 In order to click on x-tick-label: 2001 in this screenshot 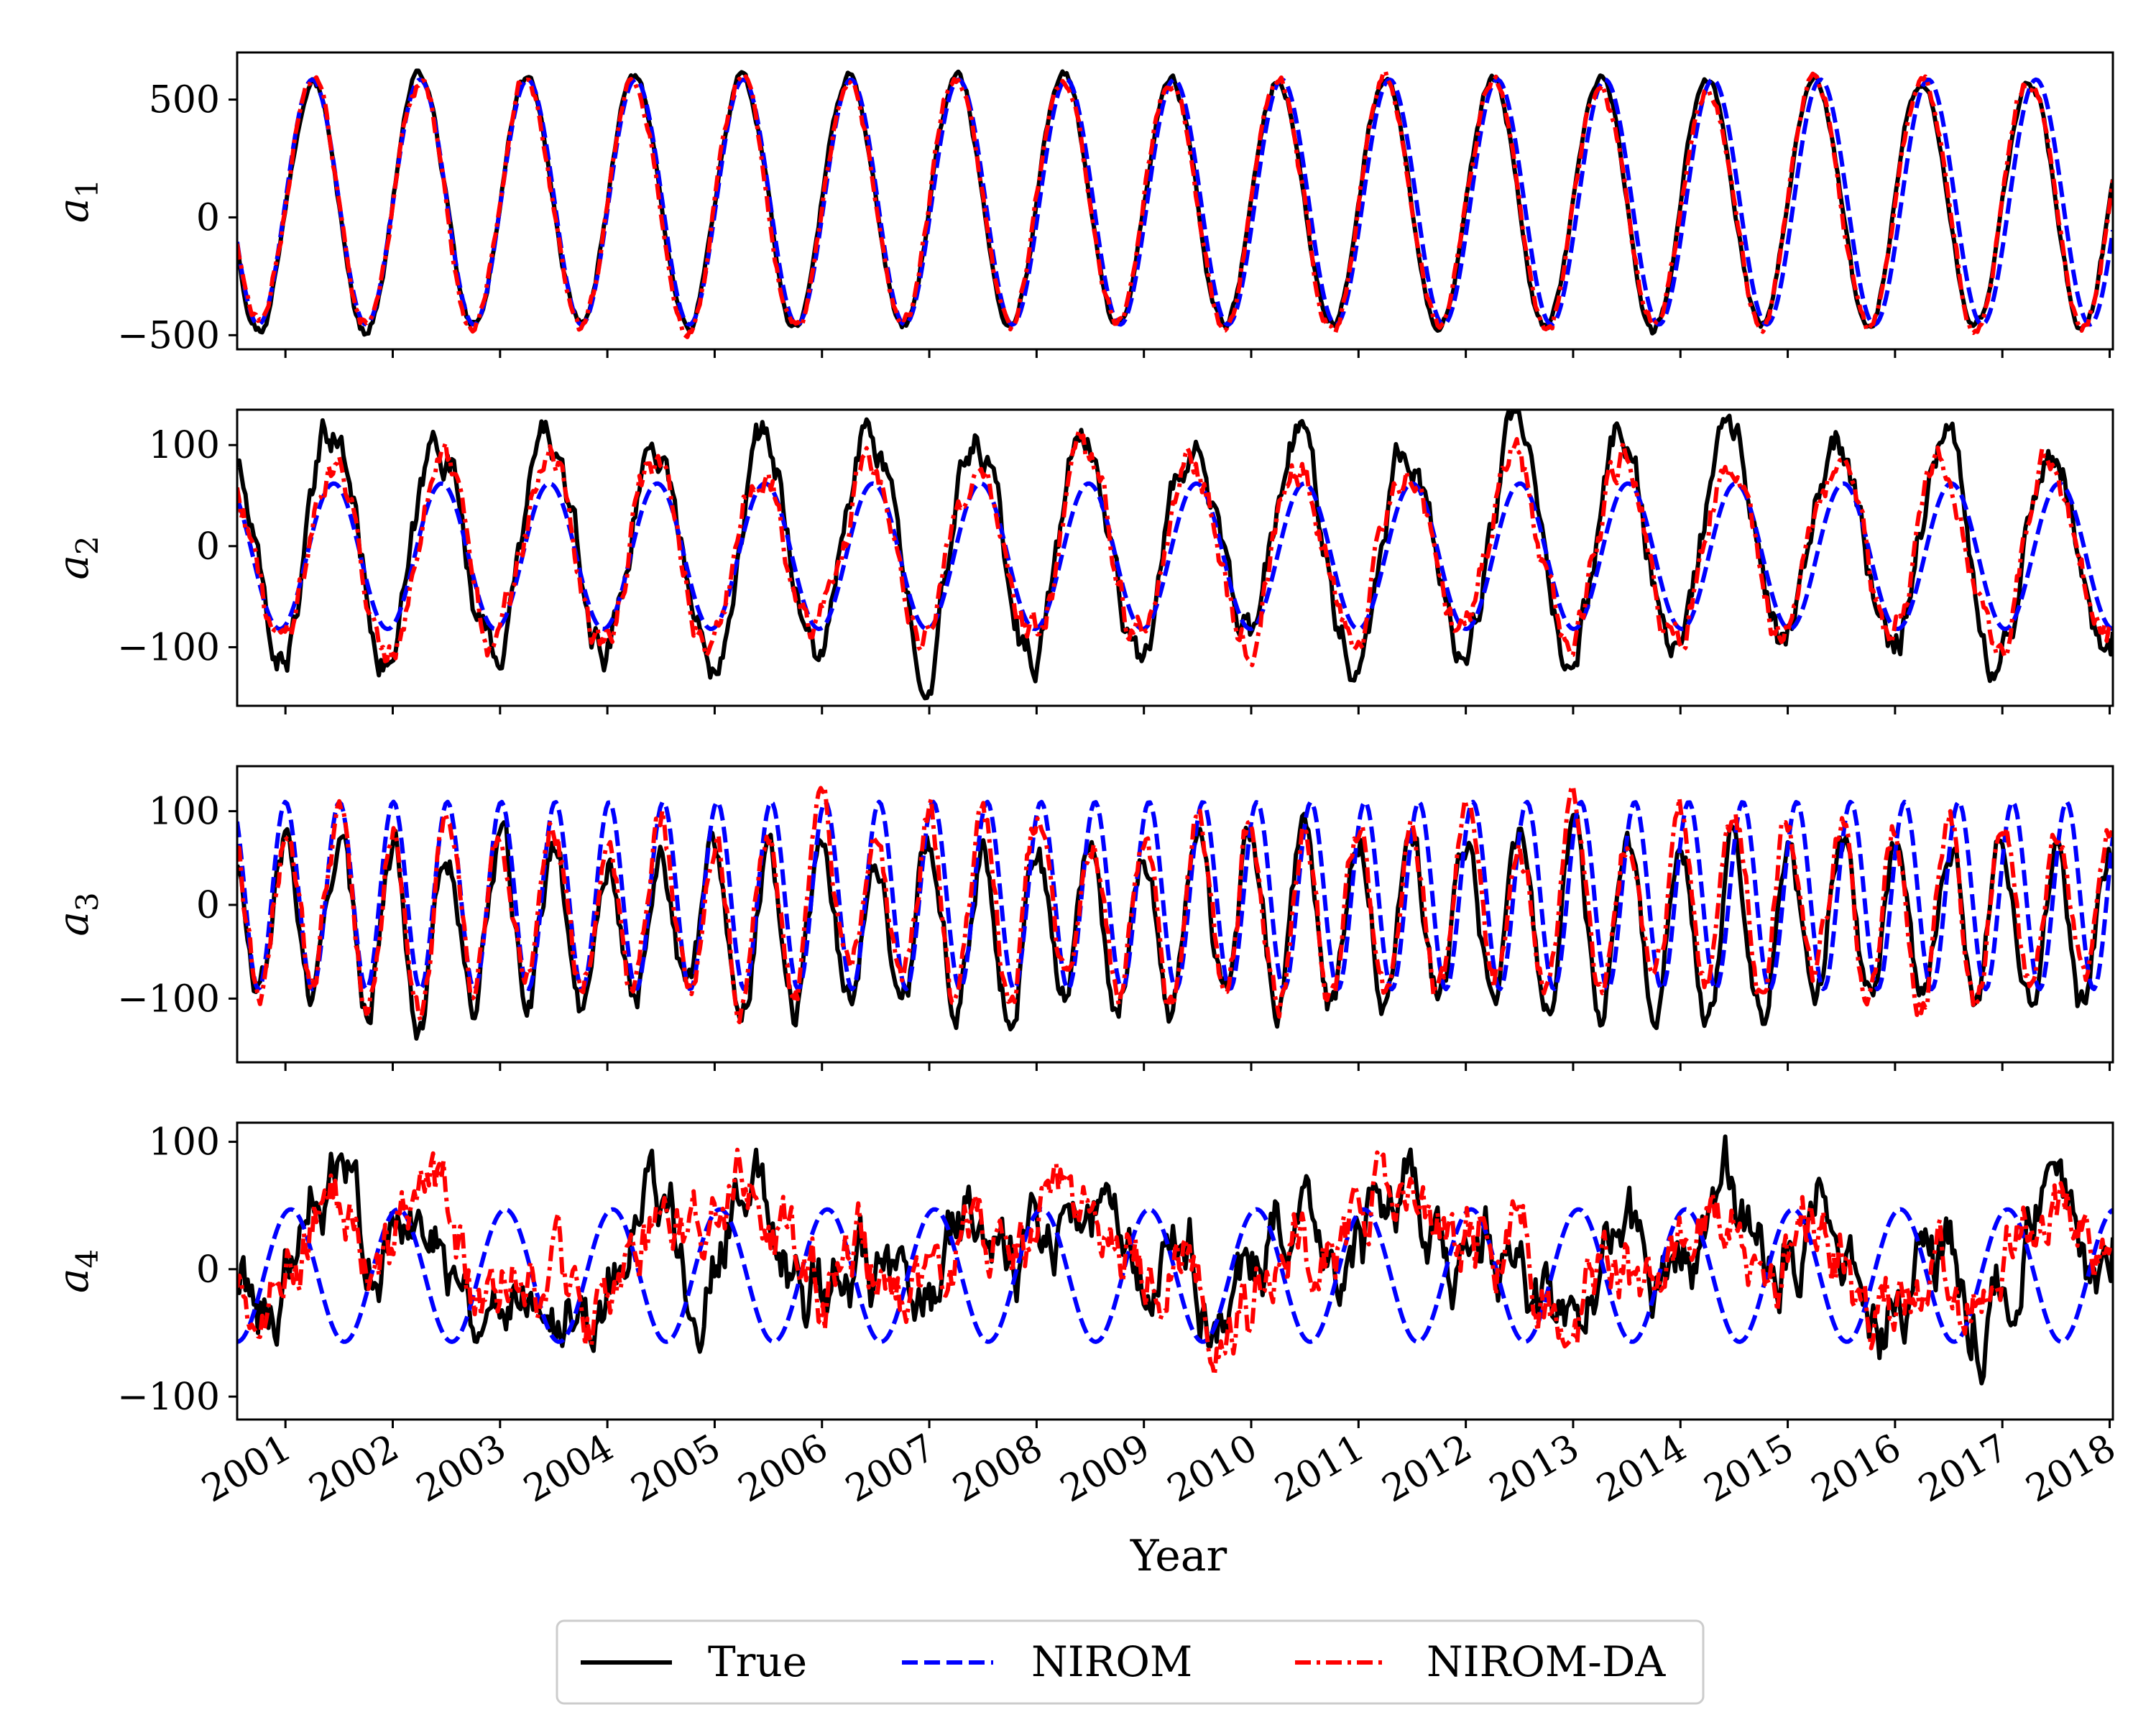, I will do `click(247, 1468)`.